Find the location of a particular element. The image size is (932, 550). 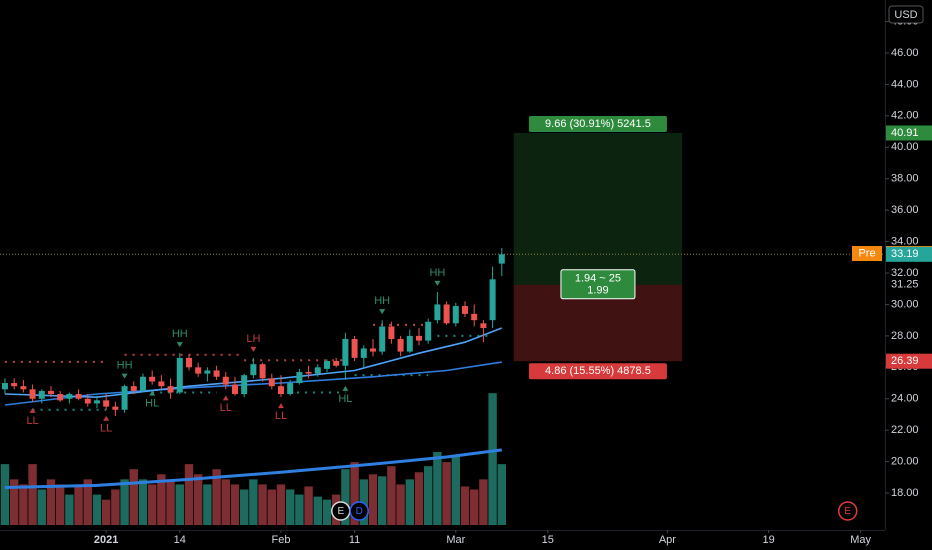

y-tick-label: 24.00 is located at coordinates (905, 399).